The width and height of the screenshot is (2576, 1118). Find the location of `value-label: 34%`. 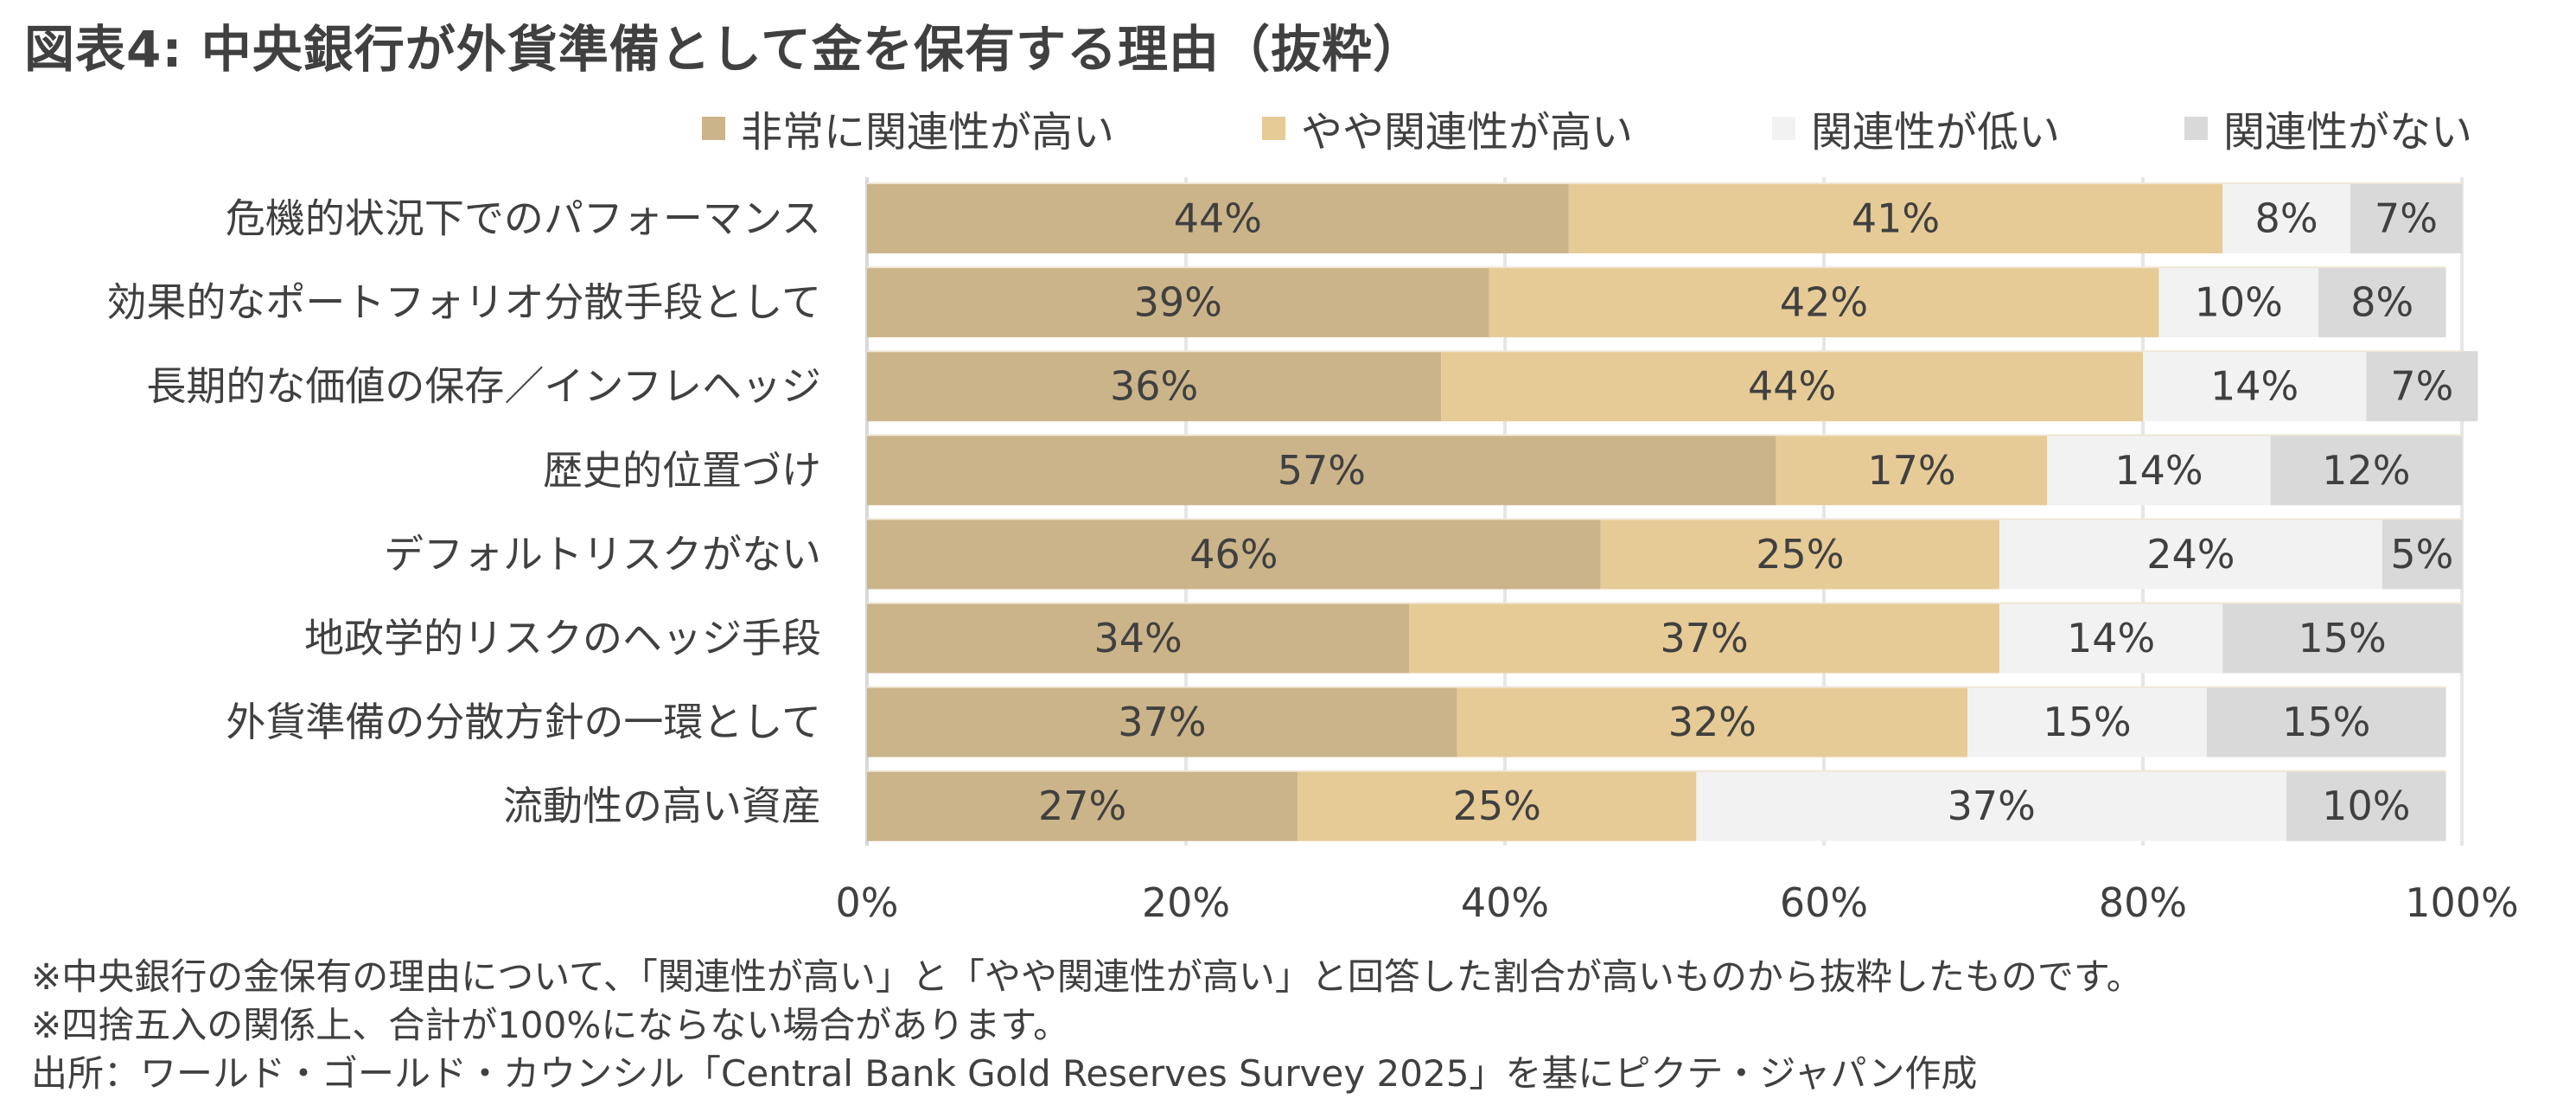

value-label: 34% is located at coordinates (1138, 638).